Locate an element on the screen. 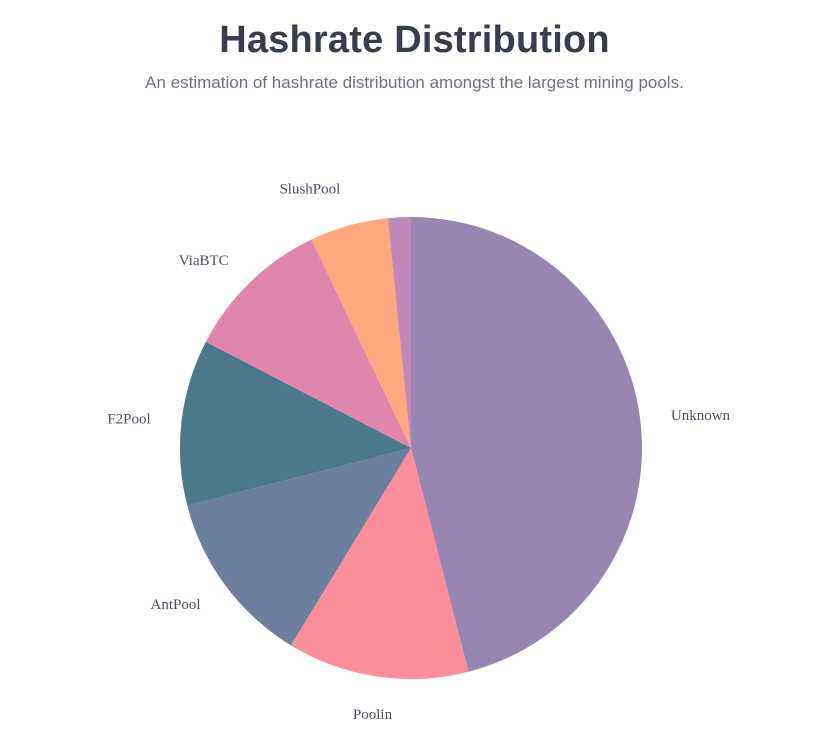  chart-title: Hashrate Distribution is located at coordinates (414, 40).